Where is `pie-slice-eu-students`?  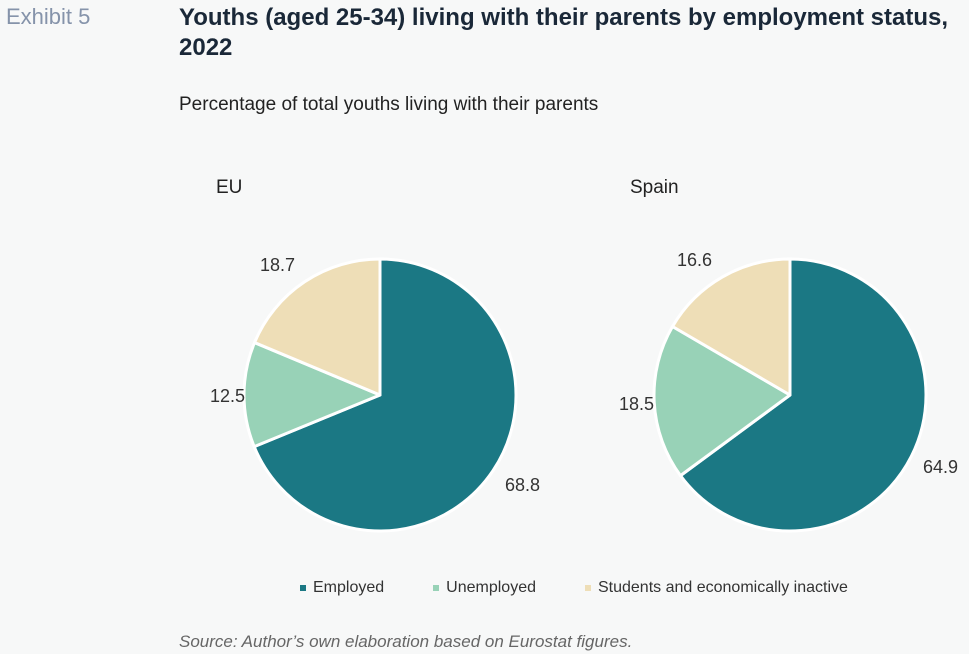
pie-slice-eu-students is located at coordinates (317, 327).